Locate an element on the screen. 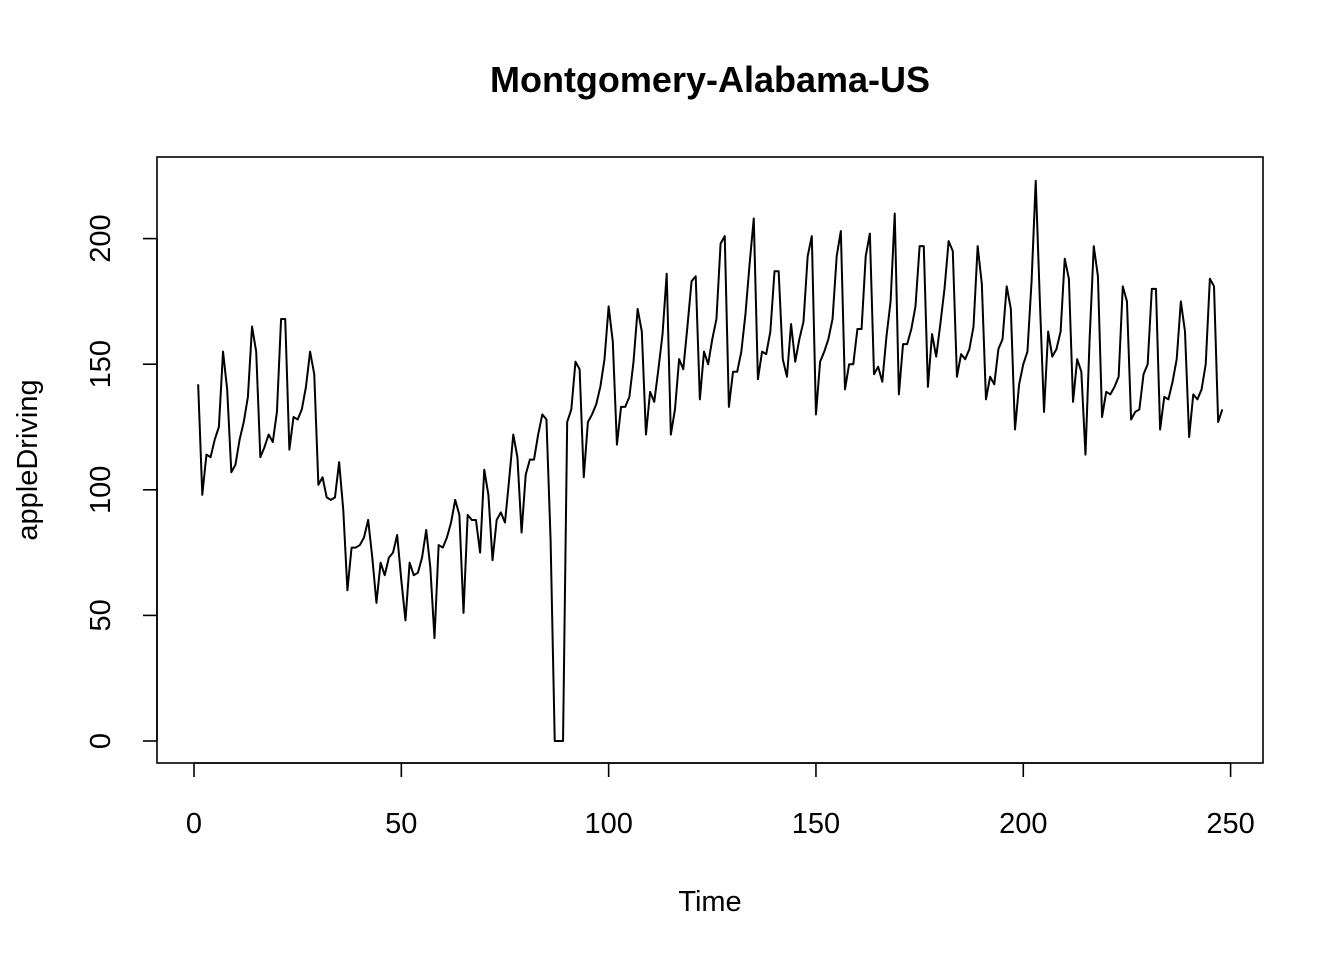  y-tick-label: 0 is located at coordinates (101, 741).